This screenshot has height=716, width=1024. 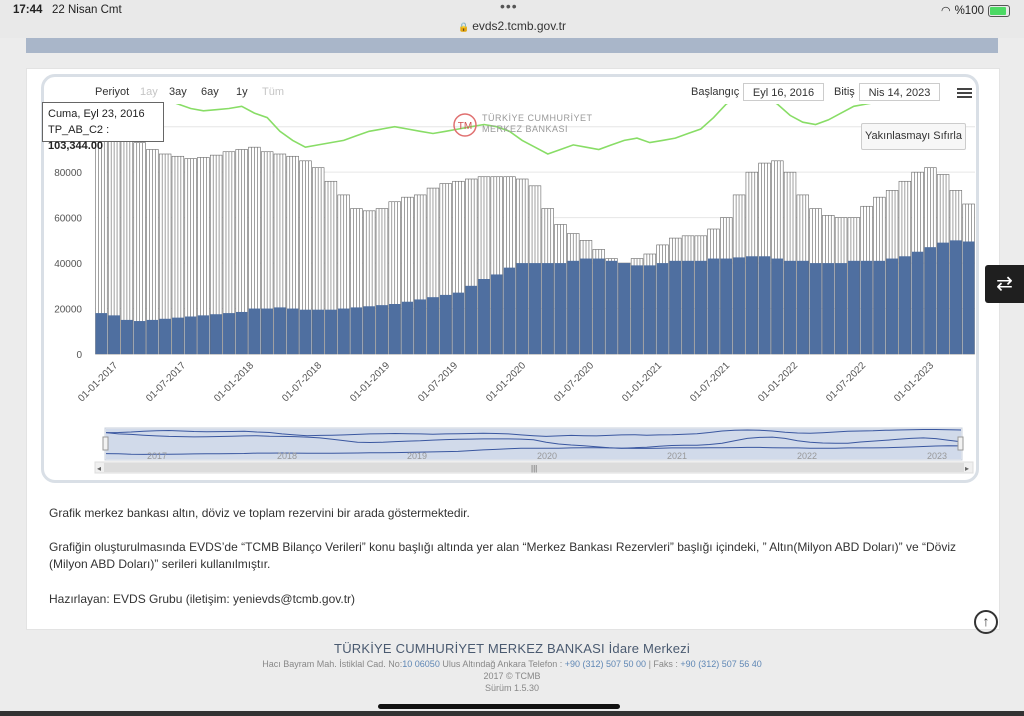 I want to click on swap-arrows-icon: ⇄, so click(x=1004, y=284).